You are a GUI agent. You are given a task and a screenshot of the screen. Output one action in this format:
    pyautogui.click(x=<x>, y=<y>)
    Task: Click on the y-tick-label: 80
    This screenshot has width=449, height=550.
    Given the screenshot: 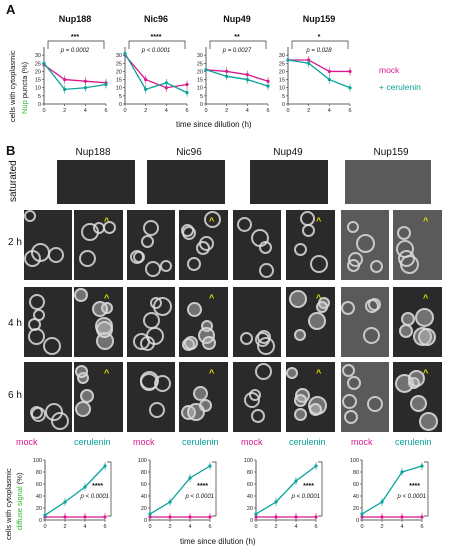 What is the action you would take?
    pyautogui.click(x=39, y=473)
    